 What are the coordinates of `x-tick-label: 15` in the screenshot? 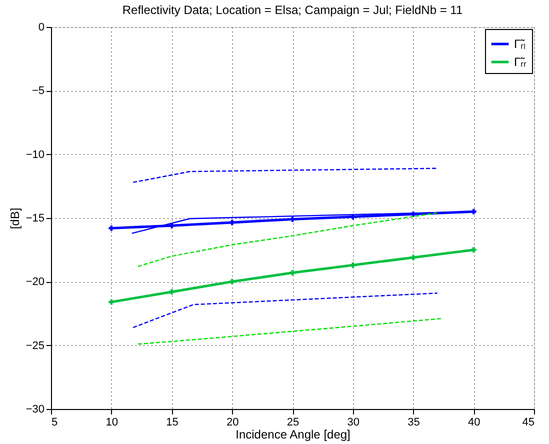 It's located at (172, 422).